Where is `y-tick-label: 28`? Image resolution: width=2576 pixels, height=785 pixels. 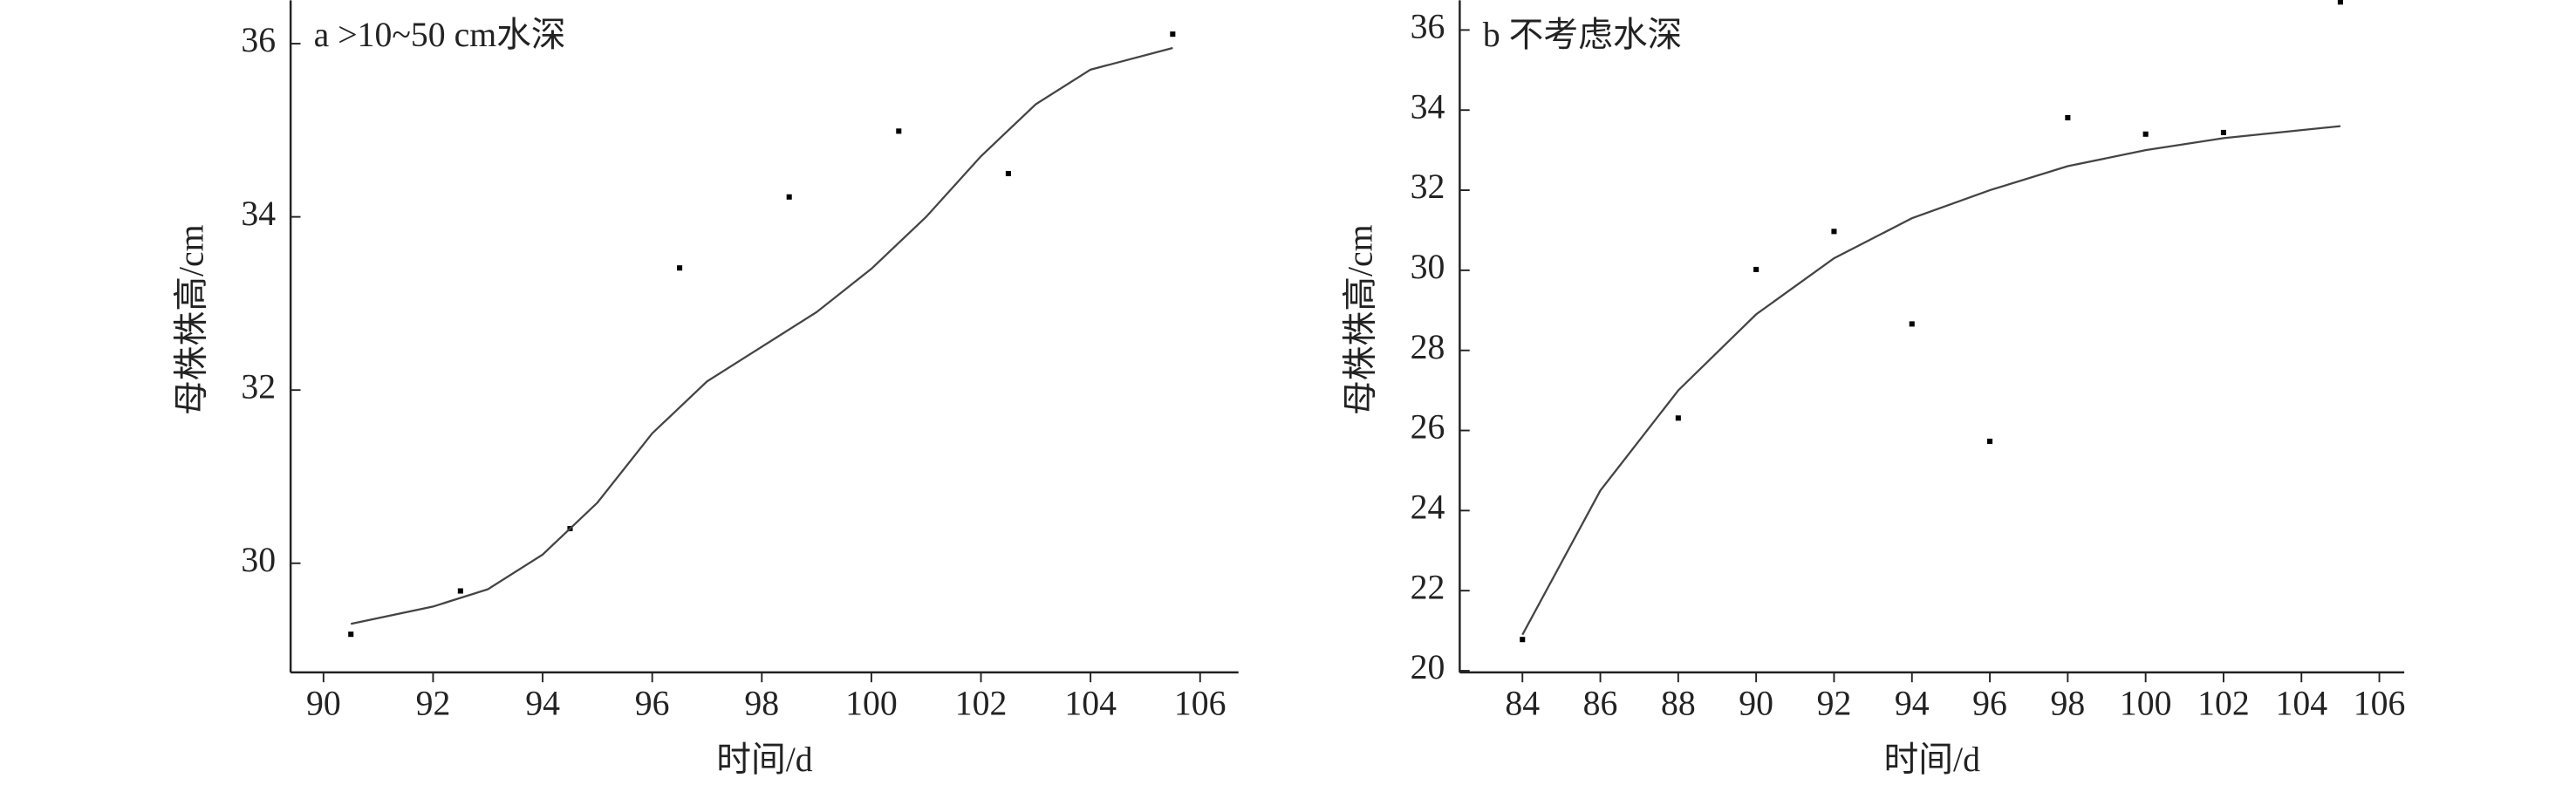
y-tick-label: 28 is located at coordinates (1428, 347).